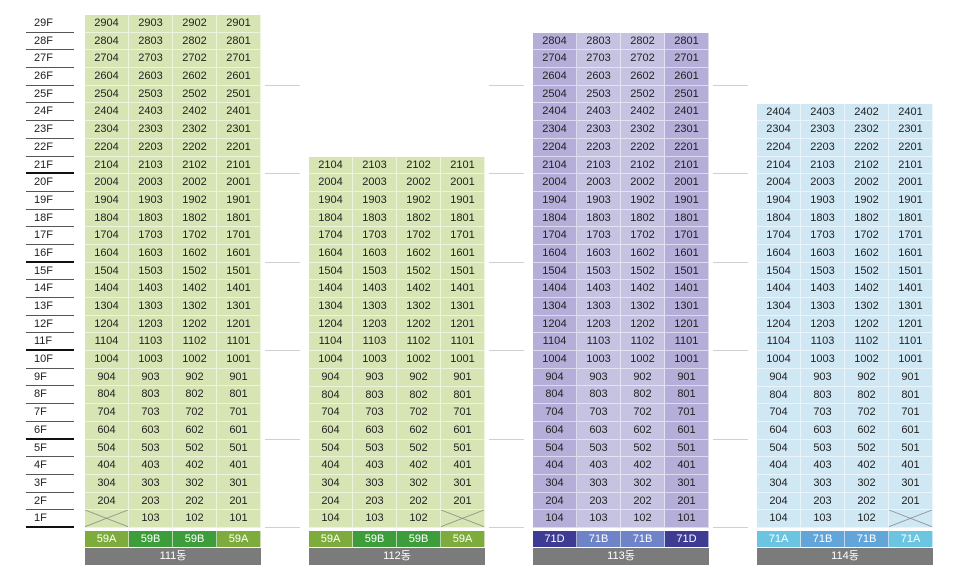 Image resolution: width=960 pixels, height=578 pixels. What do you see at coordinates (779, 519) in the screenshot?
I see `unit-cell: 104` at bounding box center [779, 519].